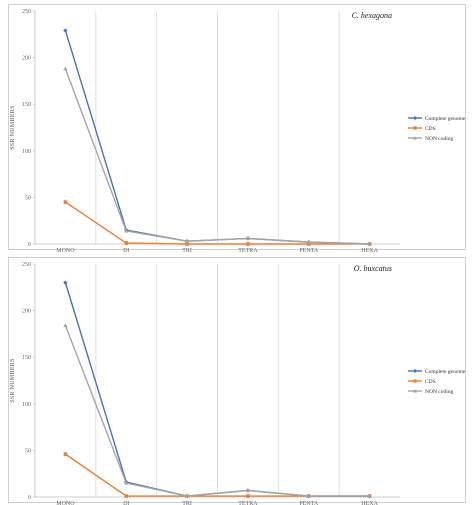 This screenshot has height=505, width=474. Describe the element at coordinates (372, 15) in the screenshot. I see `chart-title: C. hexagona` at that location.